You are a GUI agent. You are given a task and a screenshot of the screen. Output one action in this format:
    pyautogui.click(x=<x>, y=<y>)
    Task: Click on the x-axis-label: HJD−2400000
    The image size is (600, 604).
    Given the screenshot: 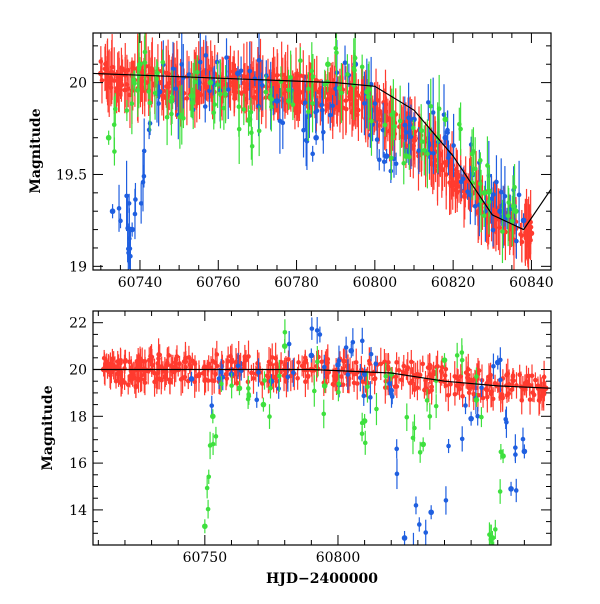 What is the action you would take?
    pyautogui.click(x=322, y=579)
    